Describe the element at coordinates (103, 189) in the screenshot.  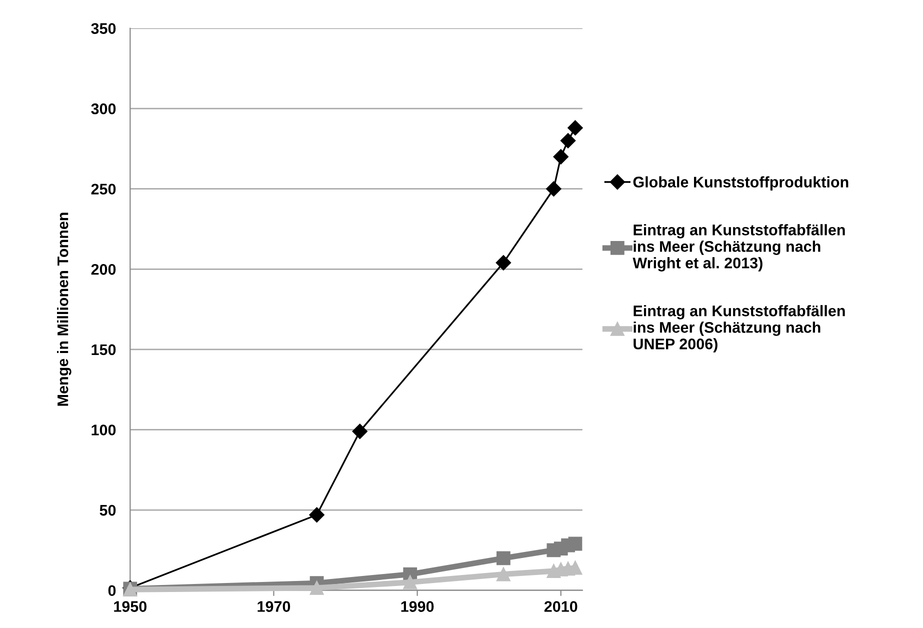
I see `y-tick-label: 250` at that location.